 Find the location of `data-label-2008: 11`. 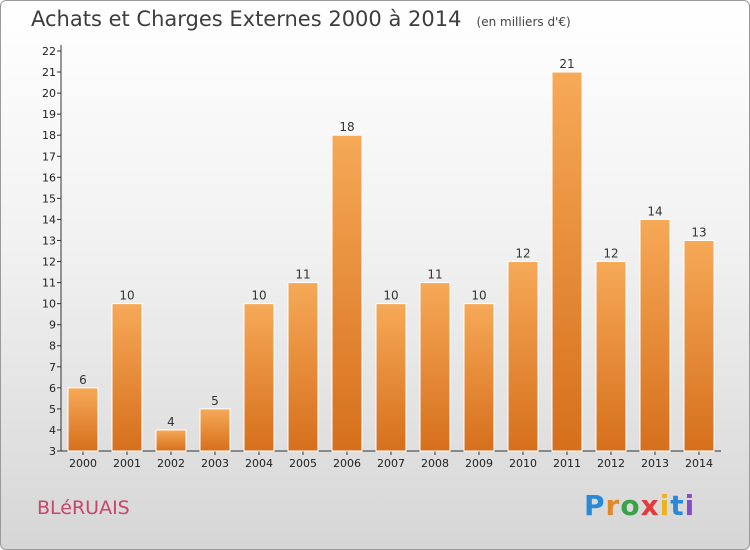

data-label-2008: 11 is located at coordinates (434, 275).